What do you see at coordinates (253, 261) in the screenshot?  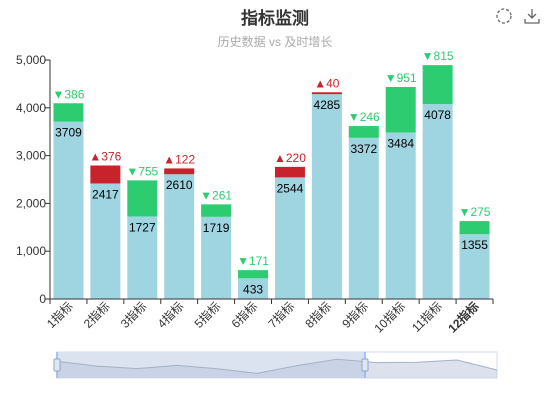 I see `bar-change-label: ▼171` at bounding box center [253, 261].